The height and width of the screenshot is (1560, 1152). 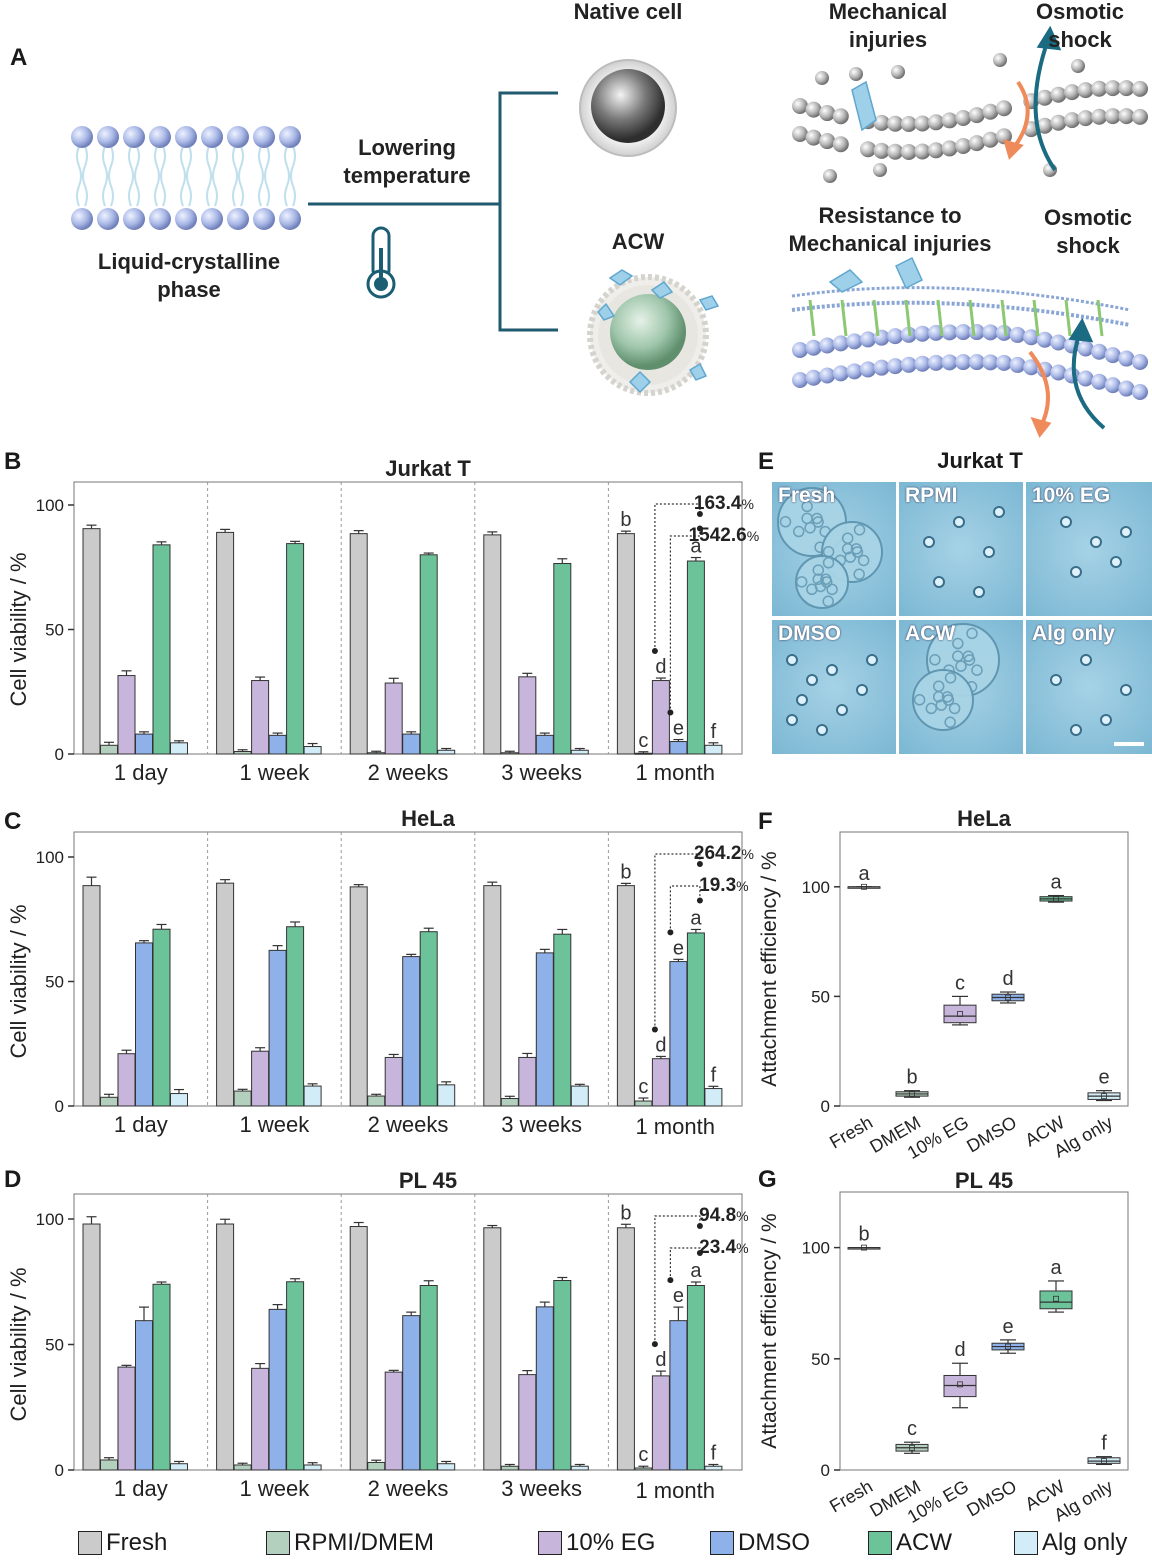 What do you see at coordinates (1089, 687) in the screenshot?
I see `micrograph-alg-only: Alg only` at bounding box center [1089, 687].